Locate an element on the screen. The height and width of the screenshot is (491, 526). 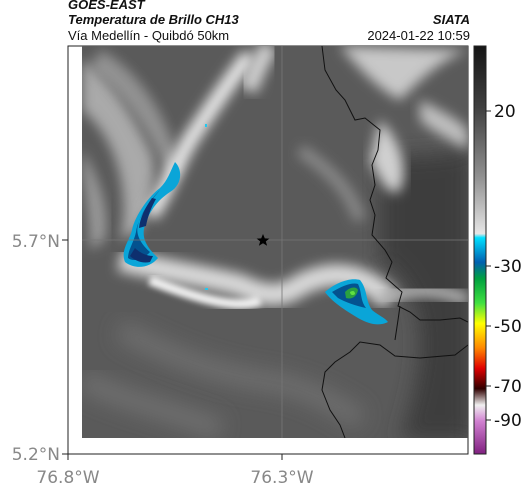
colorbar-tick-label: -50 is located at coordinates (508, 327).